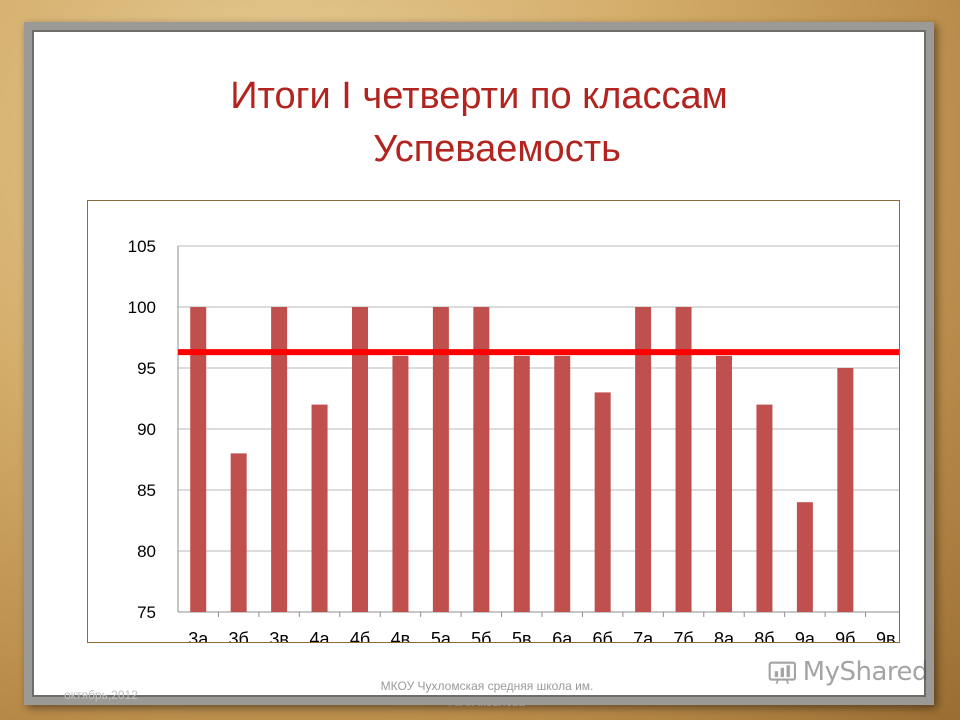 The height and width of the screenshot is (720, 960). Describe the element at coordinates (643, 635) in the screenshot. I see `x-tick-label: 7а` at that location.